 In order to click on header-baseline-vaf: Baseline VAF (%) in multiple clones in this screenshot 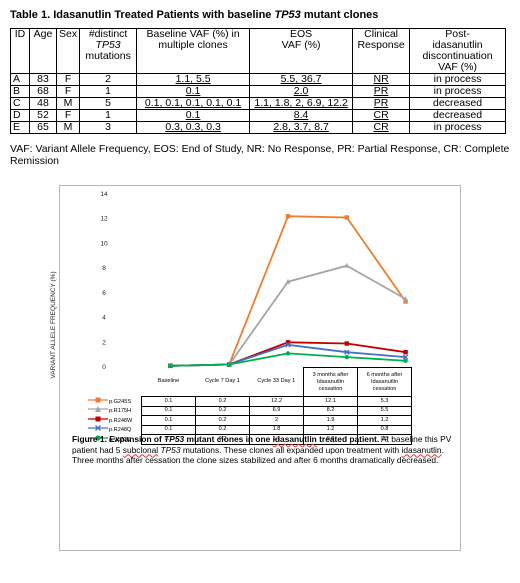, I will do `click(193, 51)`.